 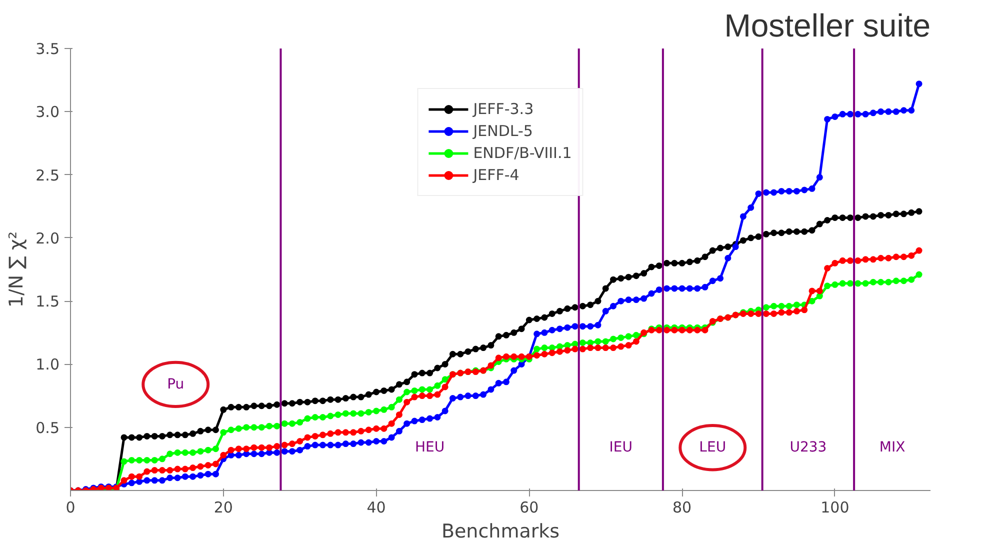 I want to click on annotation: MIX, so click(x=892, y=448).